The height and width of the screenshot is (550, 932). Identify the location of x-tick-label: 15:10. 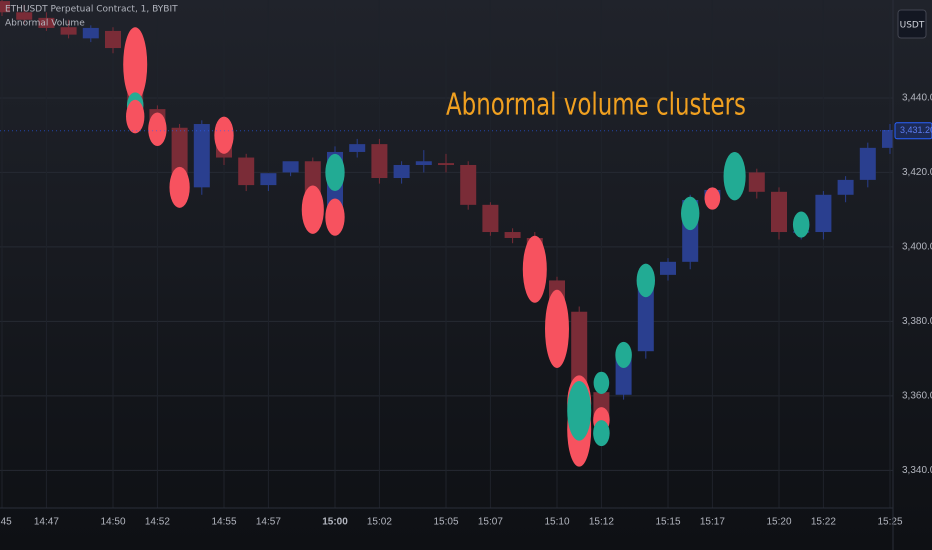
(556, 522).